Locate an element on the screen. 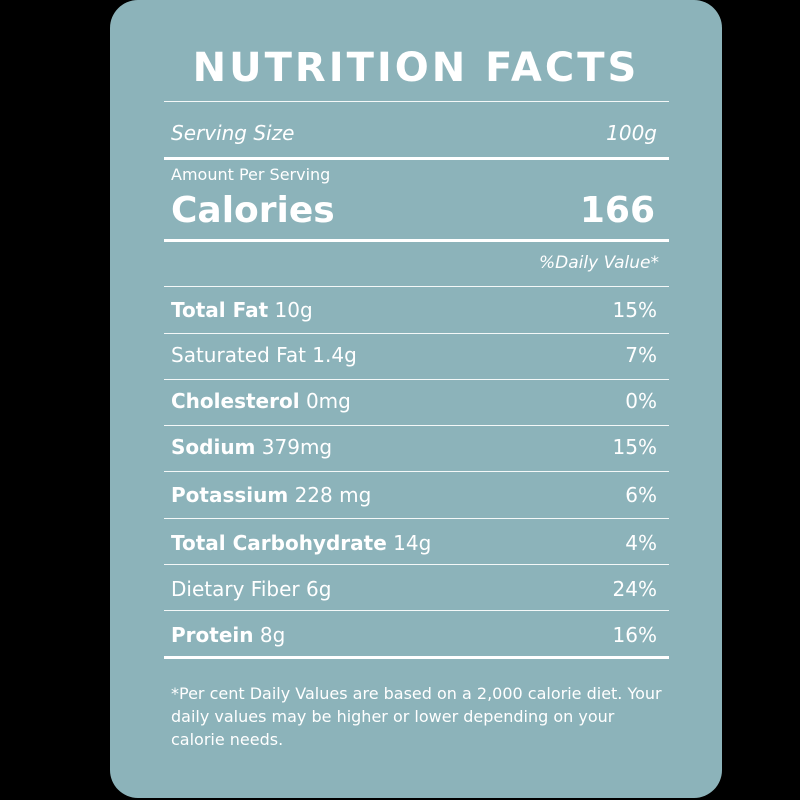  nutrient-name: Saturated Fat is located at coordinates (238, 355).